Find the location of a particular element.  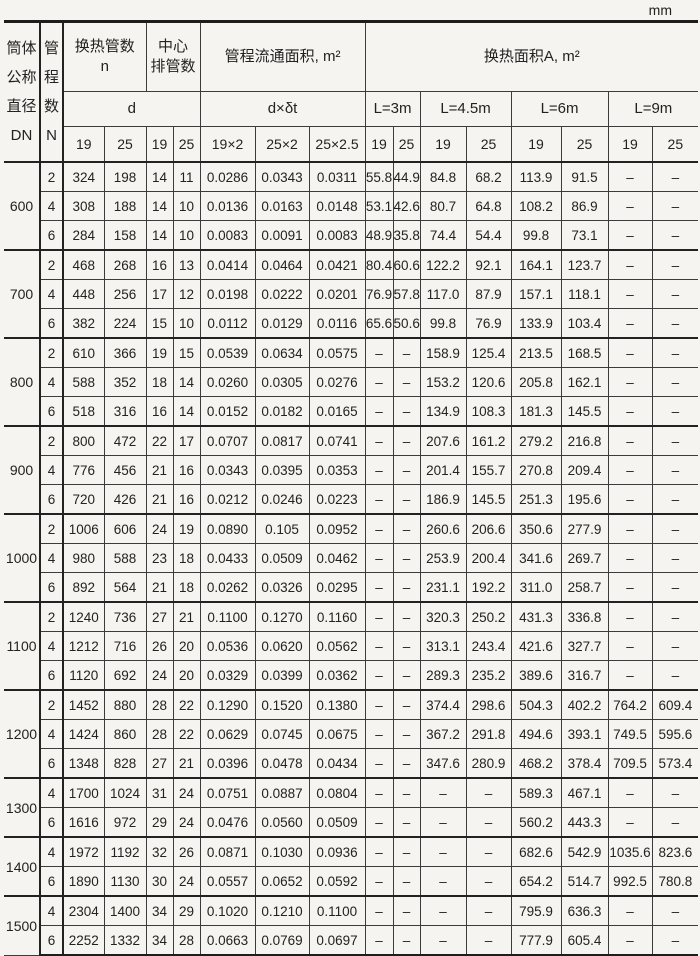

data-cell: 972 is located at coordinates (125, 822).